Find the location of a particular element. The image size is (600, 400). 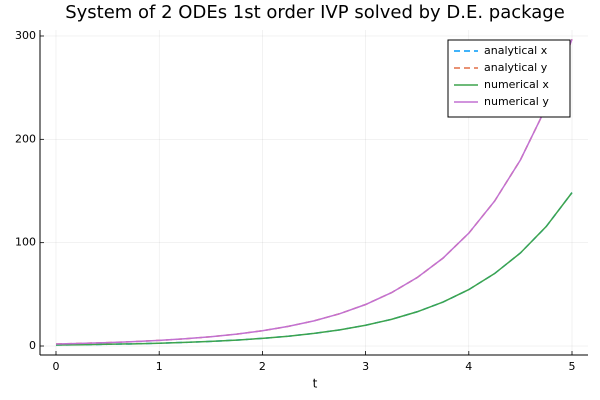

legend-label: analytical y is located at coordinates (516, 67).